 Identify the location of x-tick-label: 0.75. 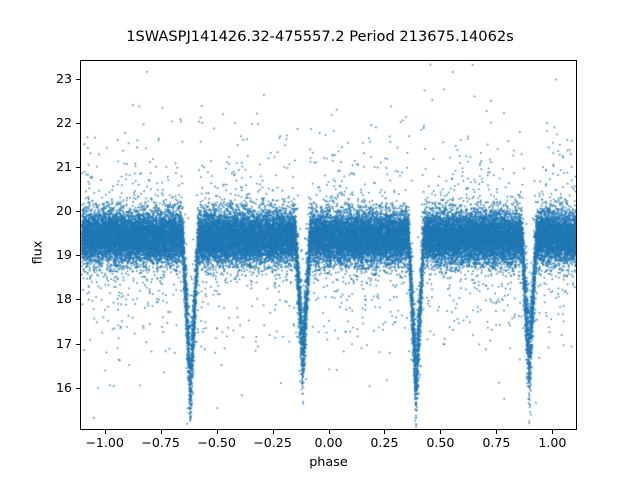
(496, 442).